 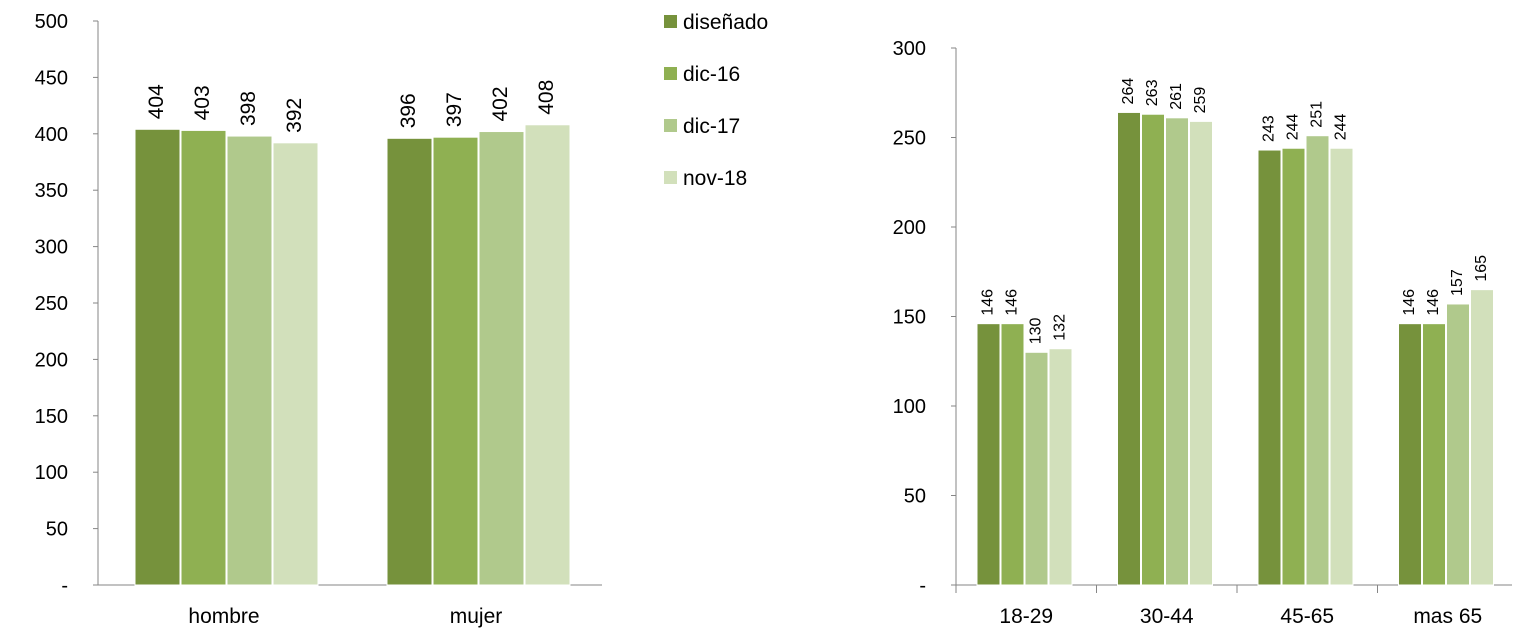 I want to click on gender-data-label: 397, so click(x=454, y=109).